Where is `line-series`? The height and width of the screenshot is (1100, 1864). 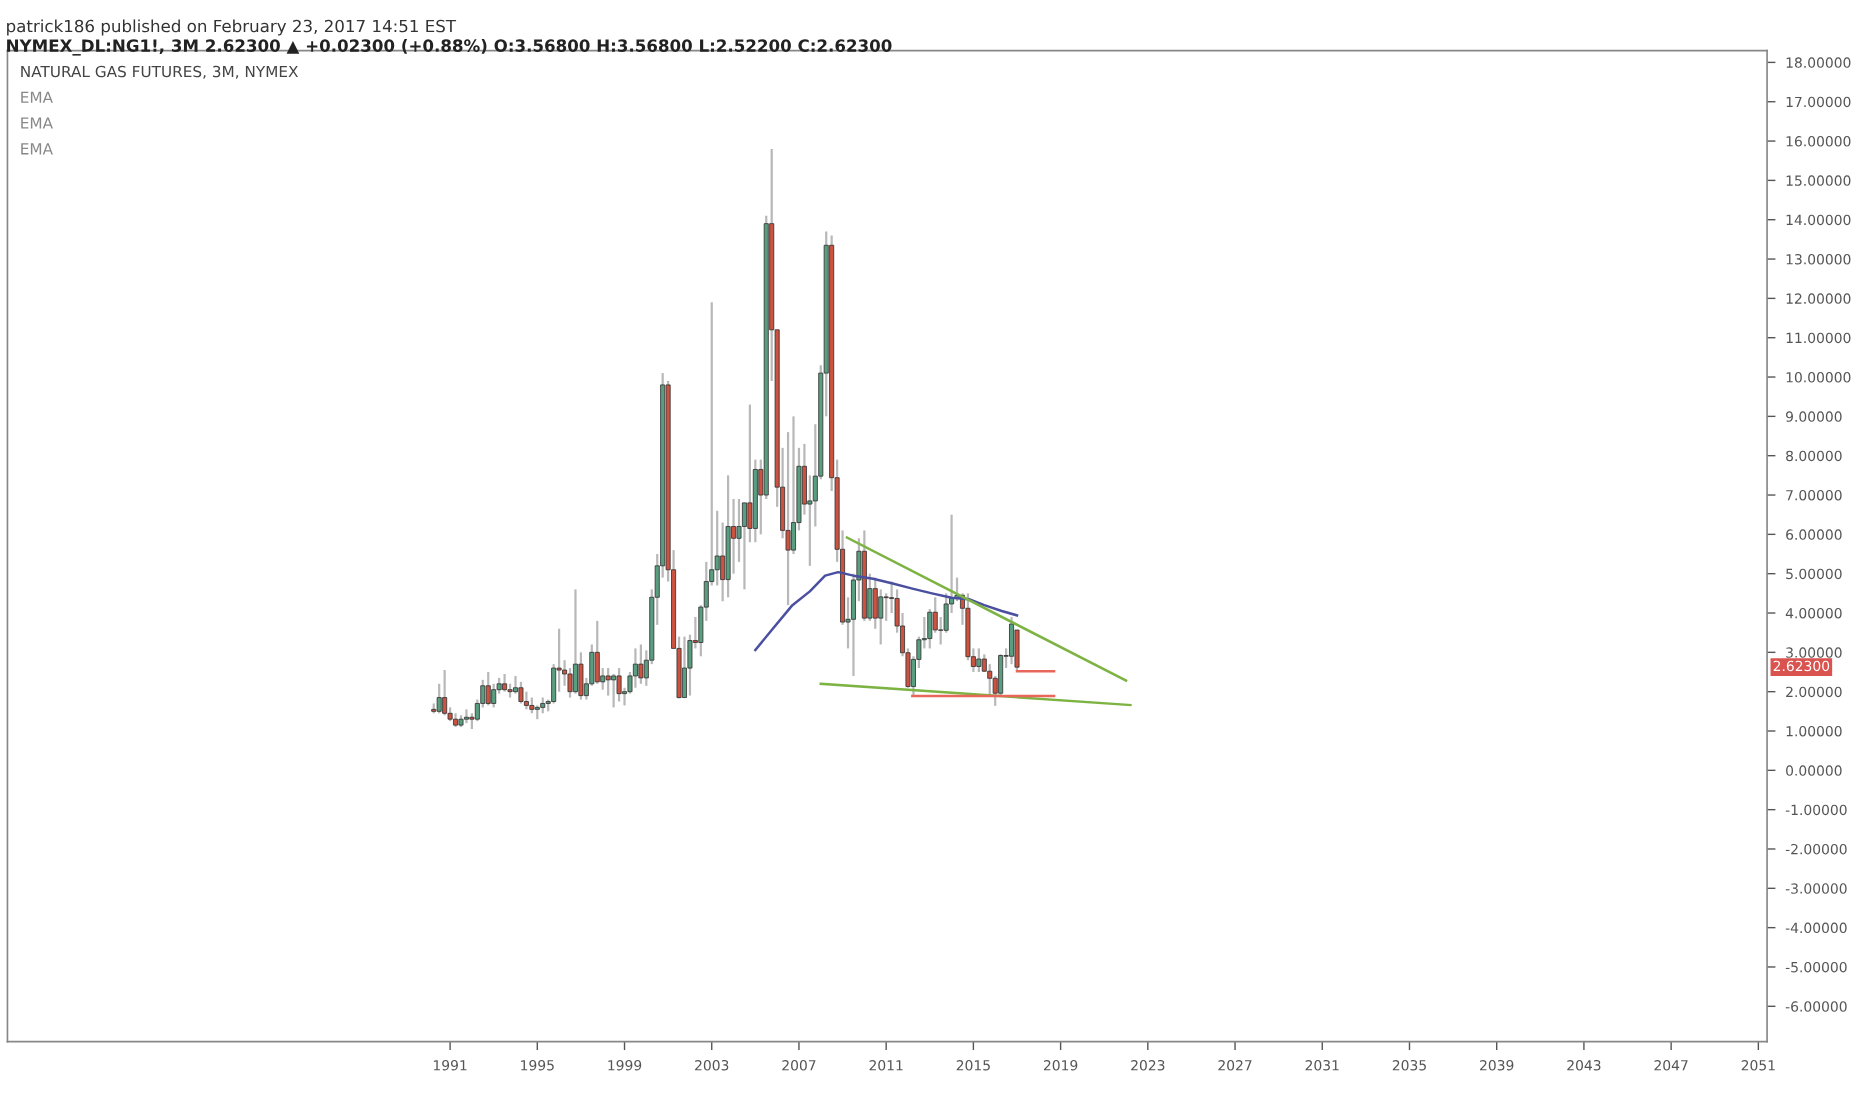 line-series is located at coordinates (886, 611).